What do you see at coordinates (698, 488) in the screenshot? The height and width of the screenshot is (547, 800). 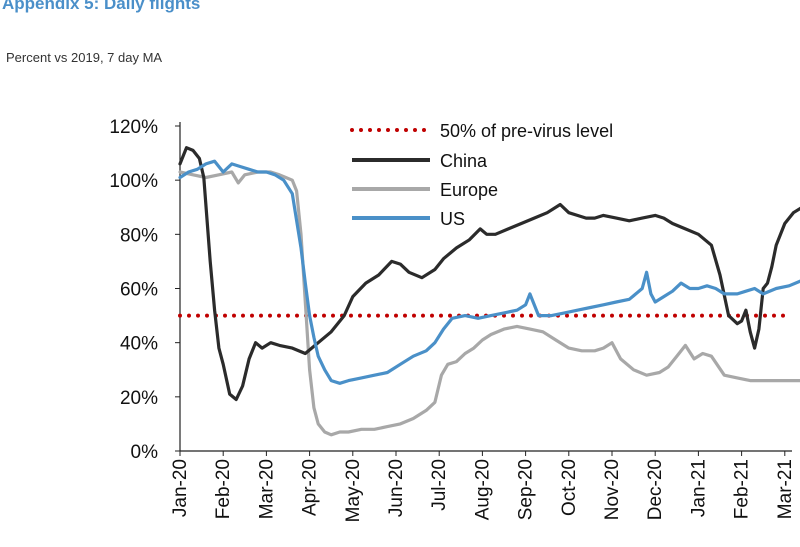 I see `x-tick-label: Jan-21` at bounding box center [698, 488].